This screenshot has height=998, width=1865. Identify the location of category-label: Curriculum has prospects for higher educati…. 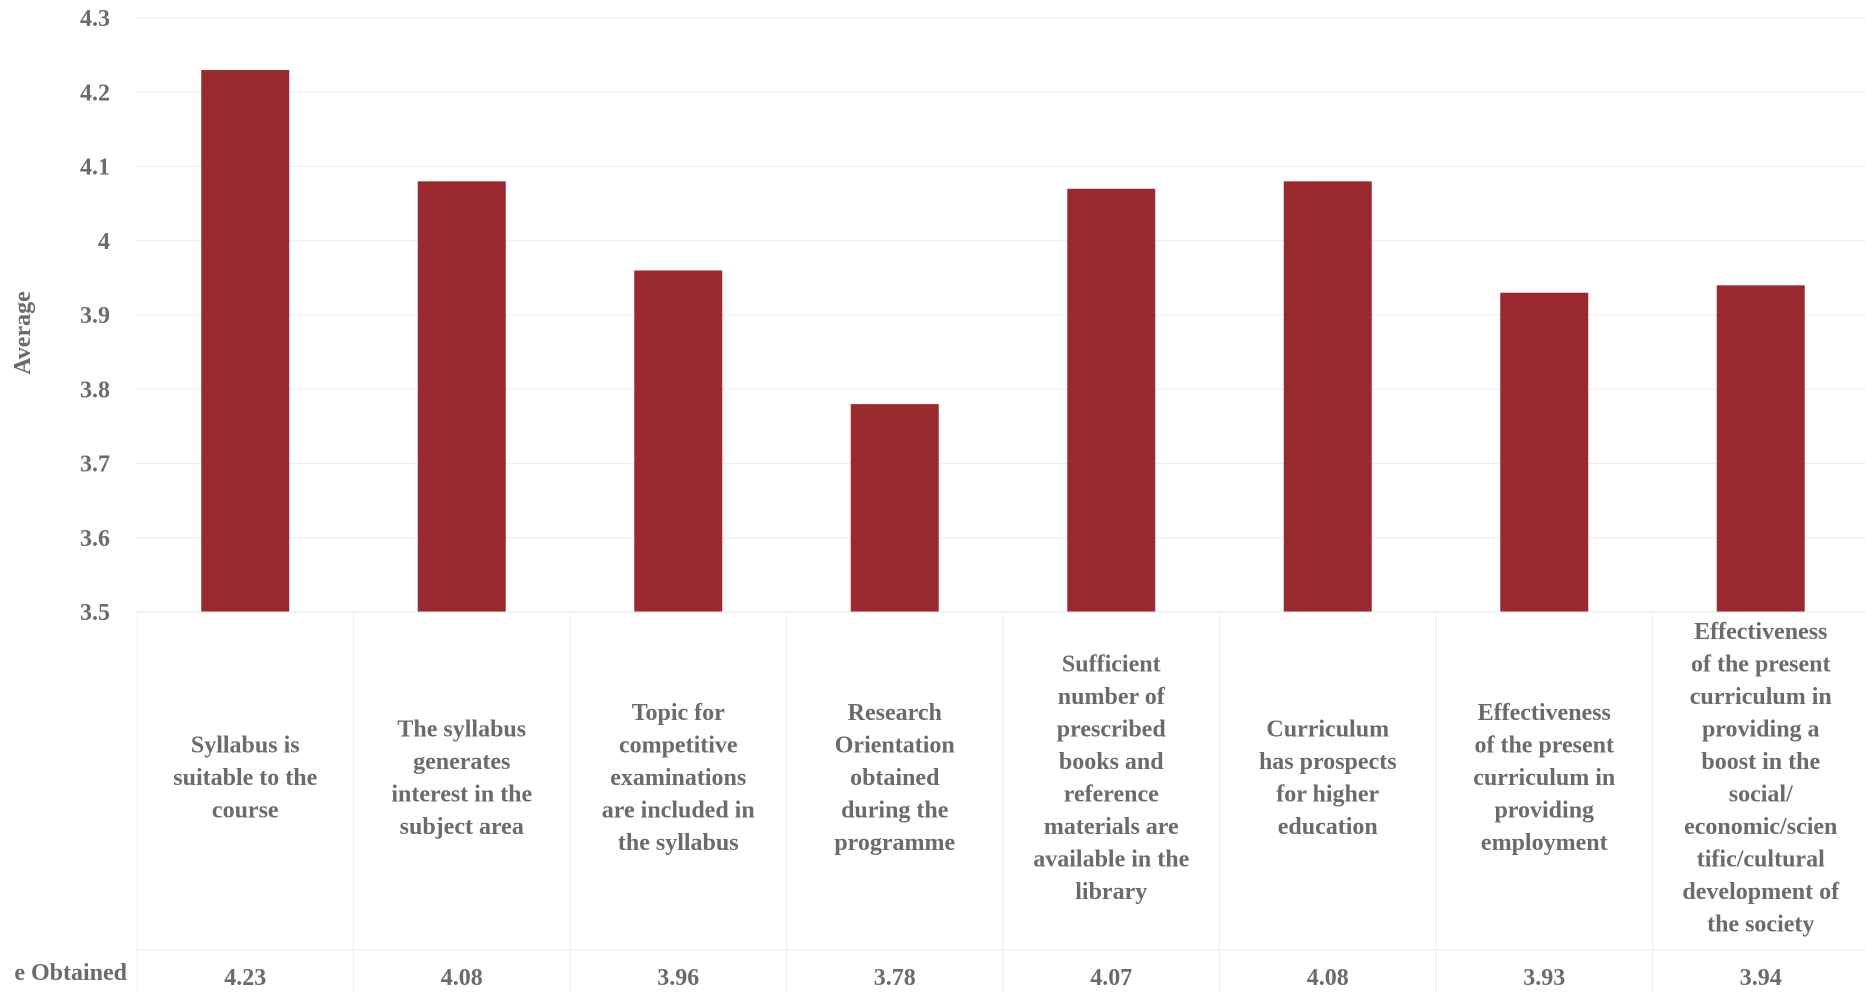
(1328, 778).